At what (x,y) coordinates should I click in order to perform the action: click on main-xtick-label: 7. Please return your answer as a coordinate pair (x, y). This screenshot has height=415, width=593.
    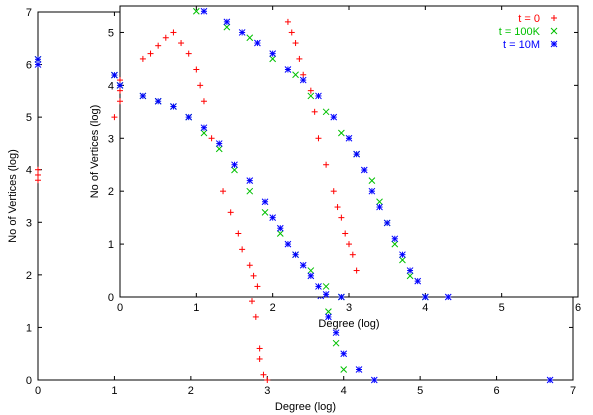
    Looking at the image, I should click on (573, 391).